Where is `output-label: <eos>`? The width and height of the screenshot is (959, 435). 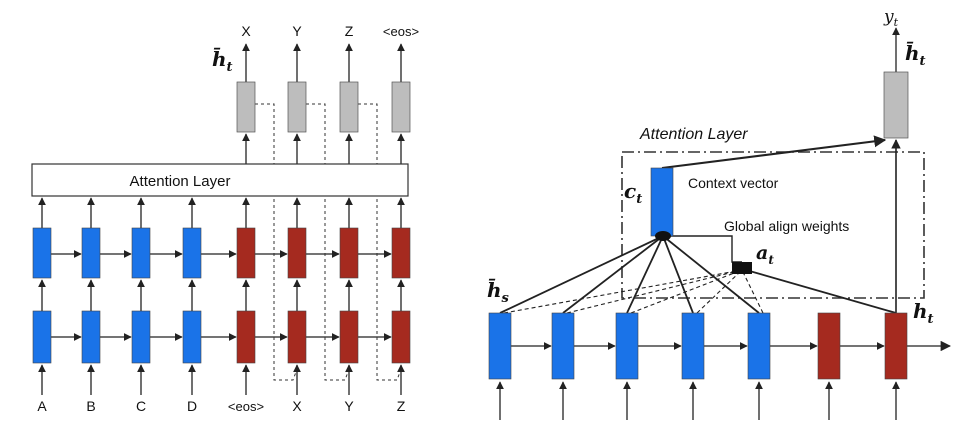 output-label: <eos> is located at coordinates (401, 31).